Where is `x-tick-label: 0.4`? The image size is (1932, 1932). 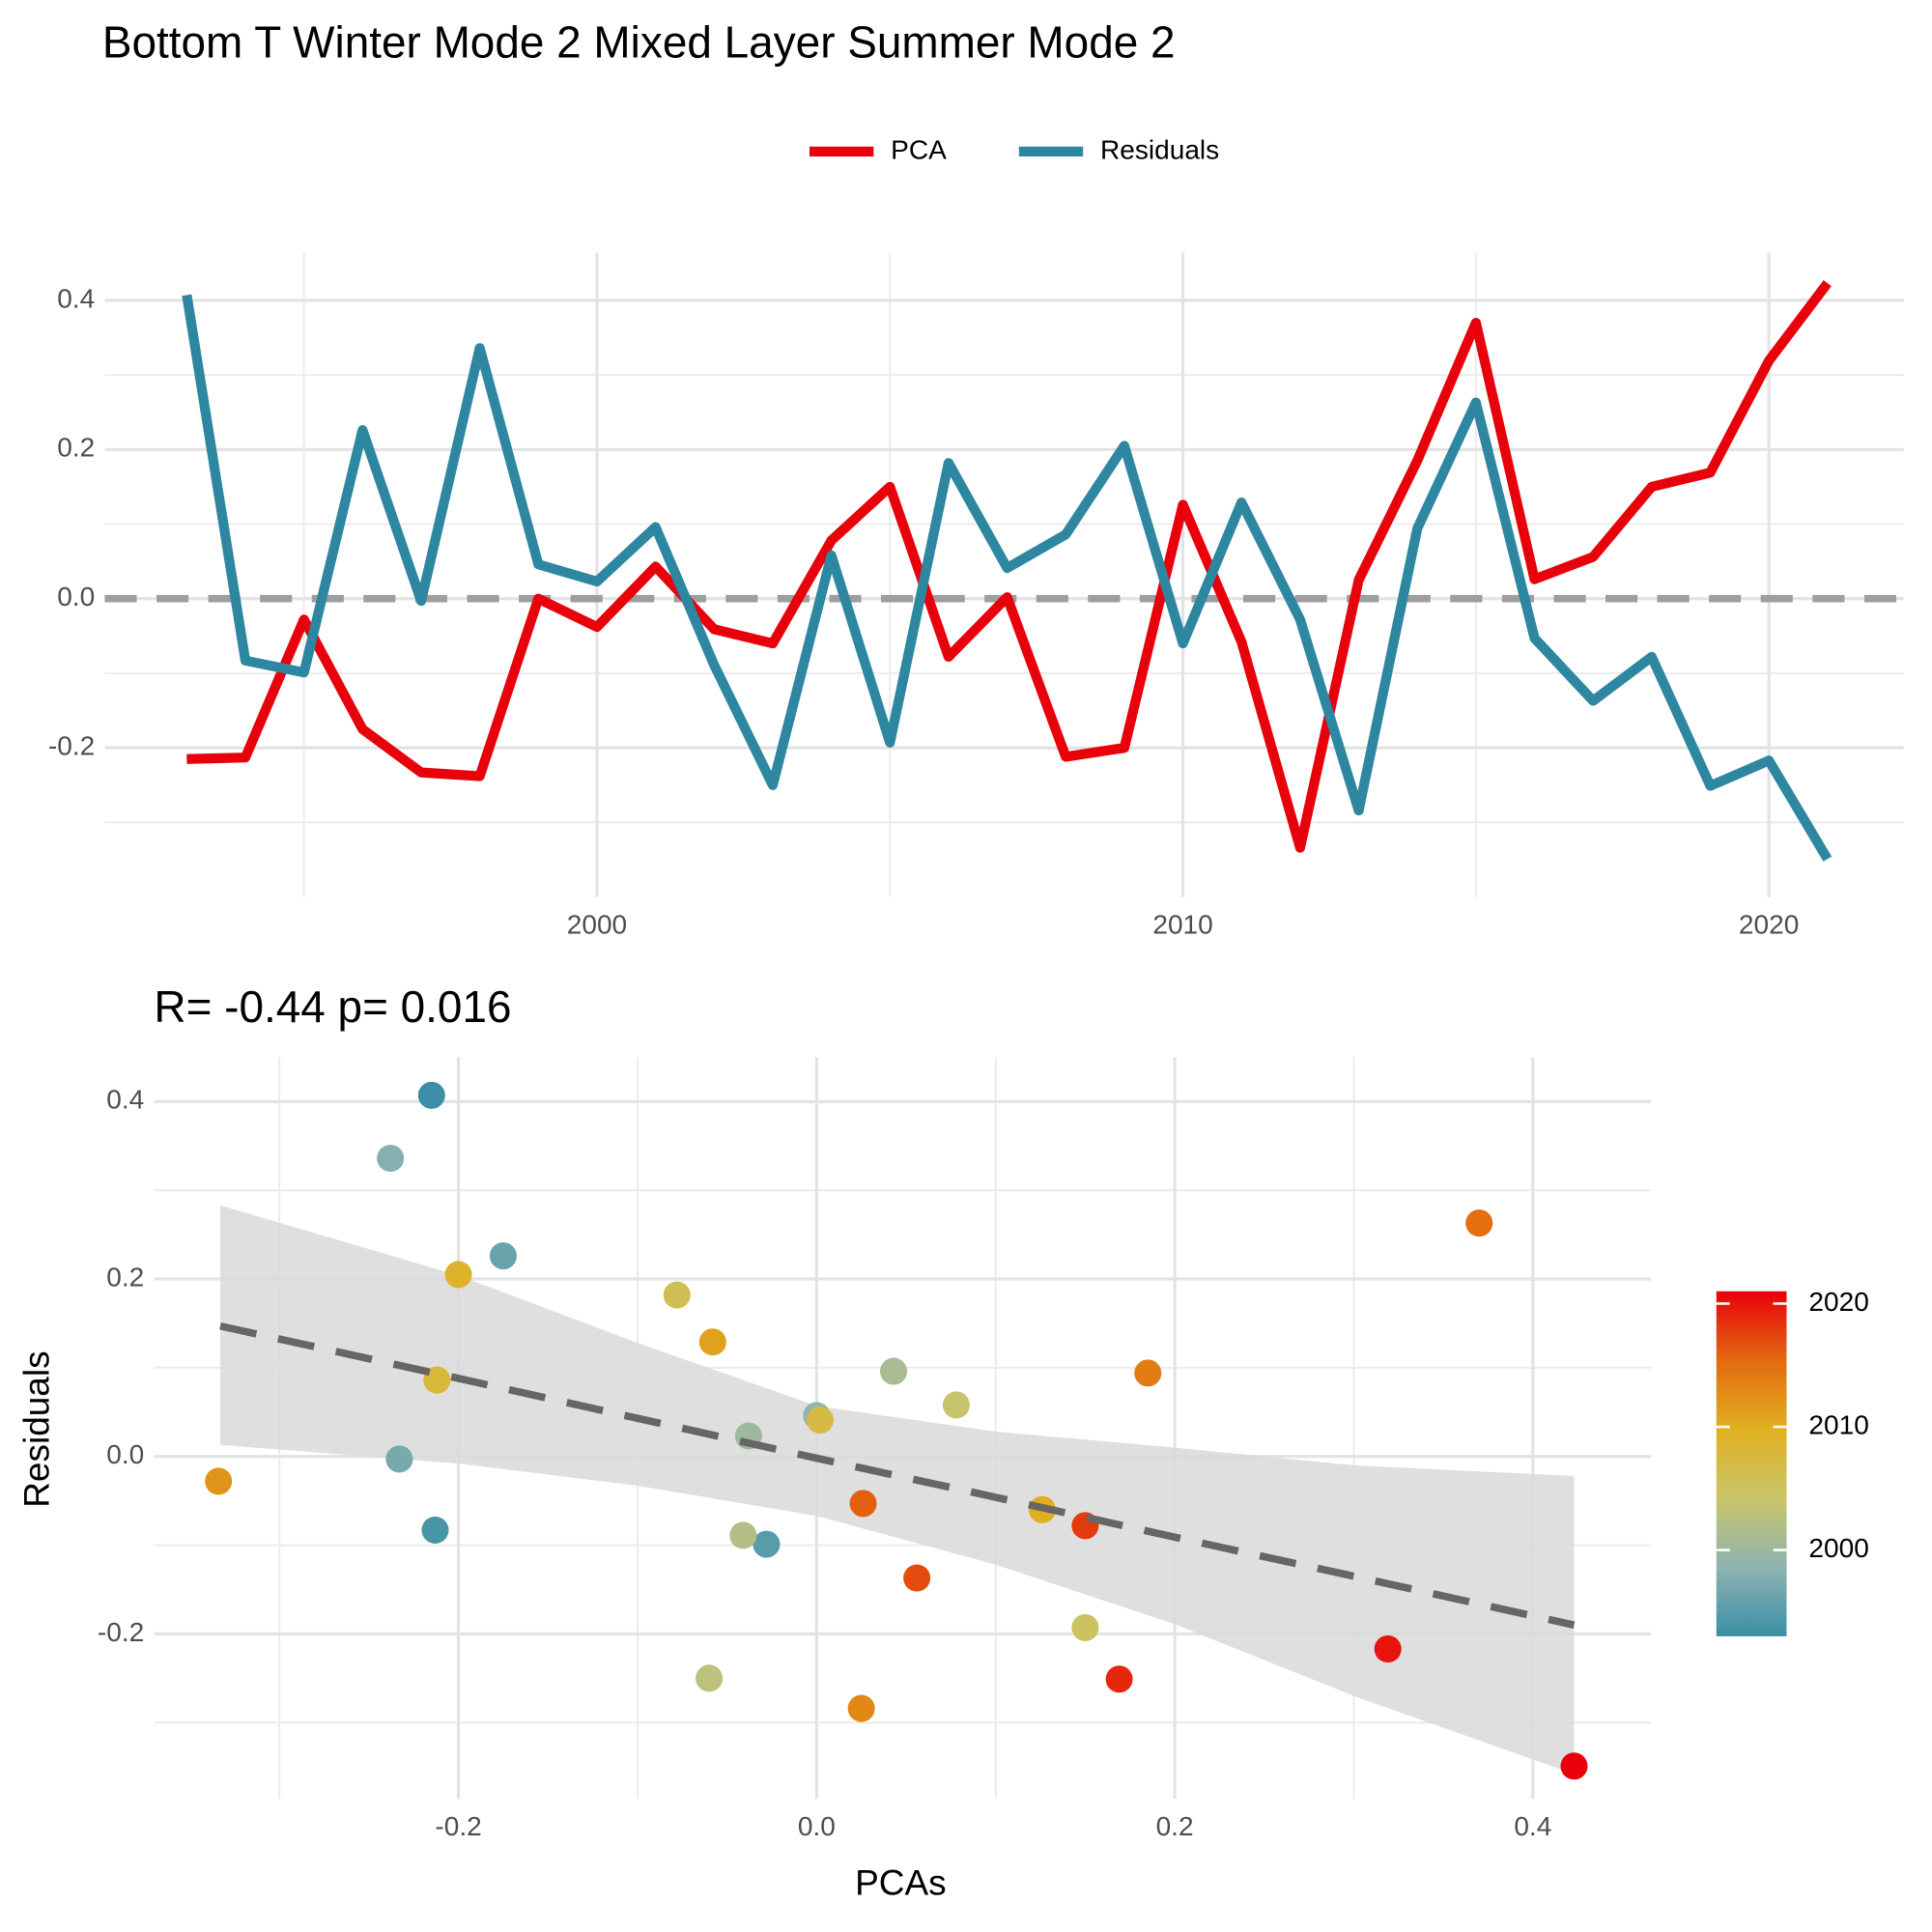 x-tick-label: 0.4 is located at coordinates (1532, 1826).